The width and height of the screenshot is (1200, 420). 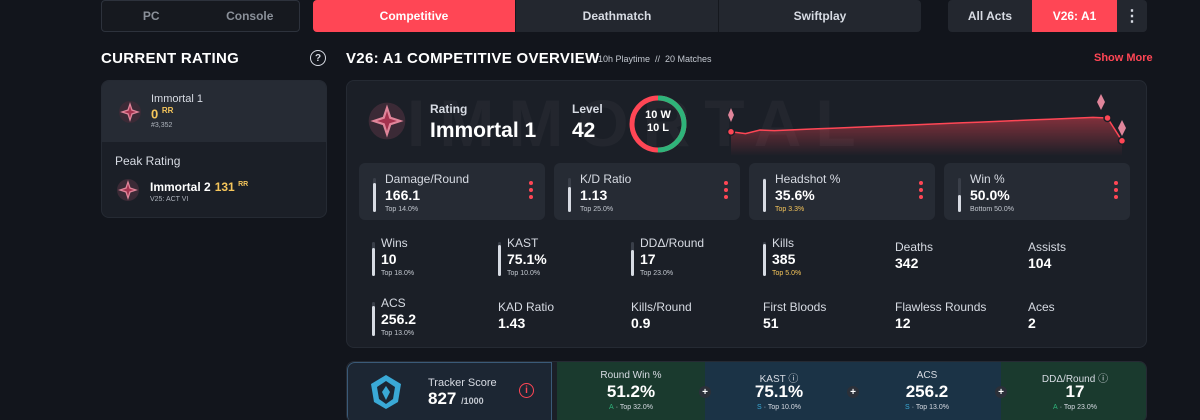 I want to click on platform-pc-tab: PC, so click(x=151, y=16).